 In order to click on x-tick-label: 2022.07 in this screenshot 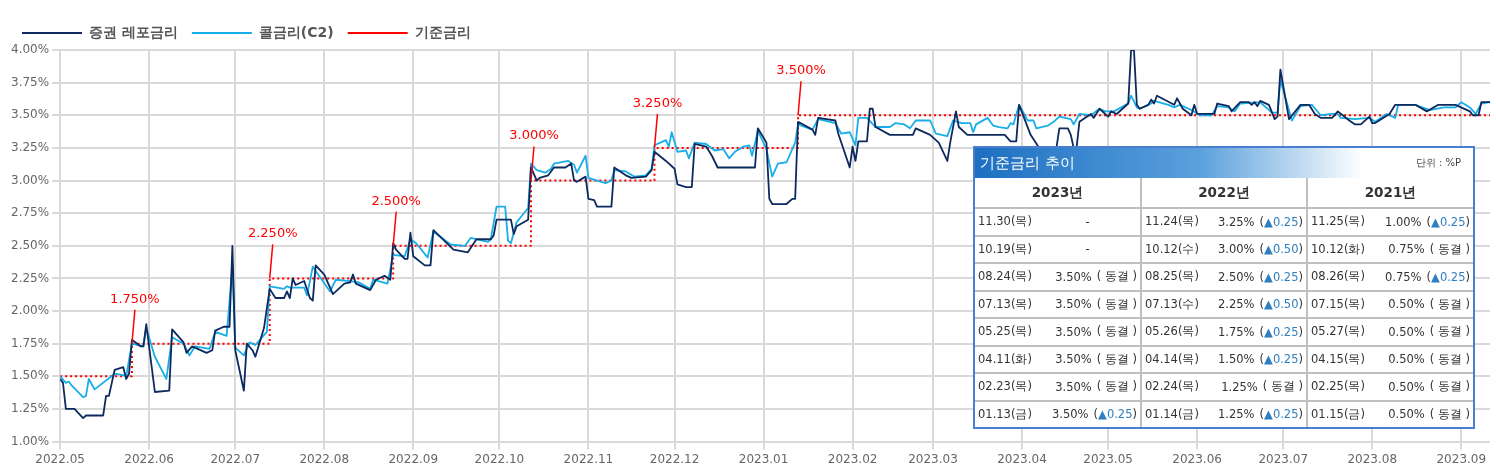, I will do `click(235, 458)`.